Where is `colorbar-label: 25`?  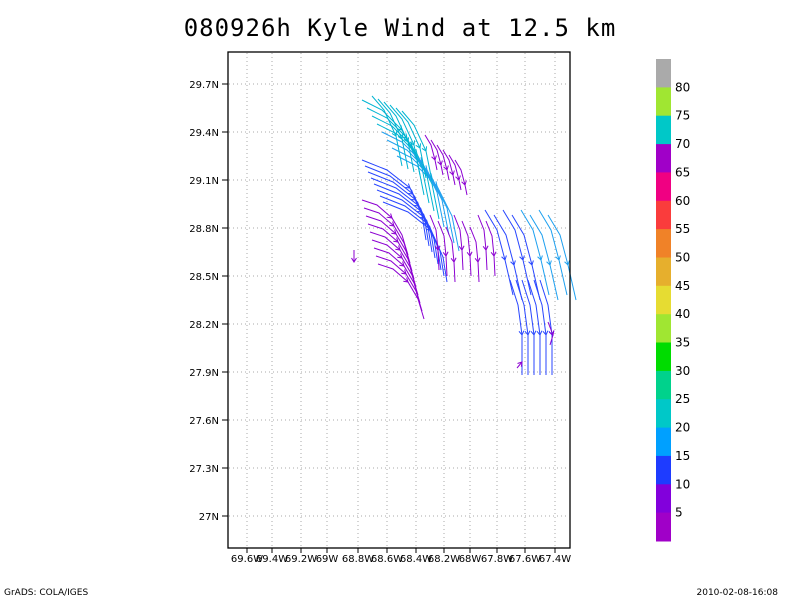 colorbar-label: 25 is located at coordinates (682, 399).